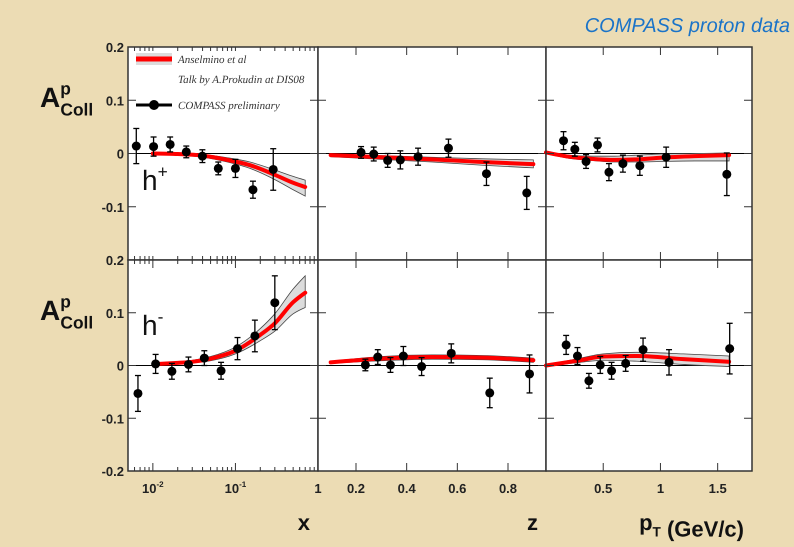 The image size is (794, 547). Describe the element at coordinates (113, 471) in the screenshot. I see `y-tick-label: -0.2` at that location.